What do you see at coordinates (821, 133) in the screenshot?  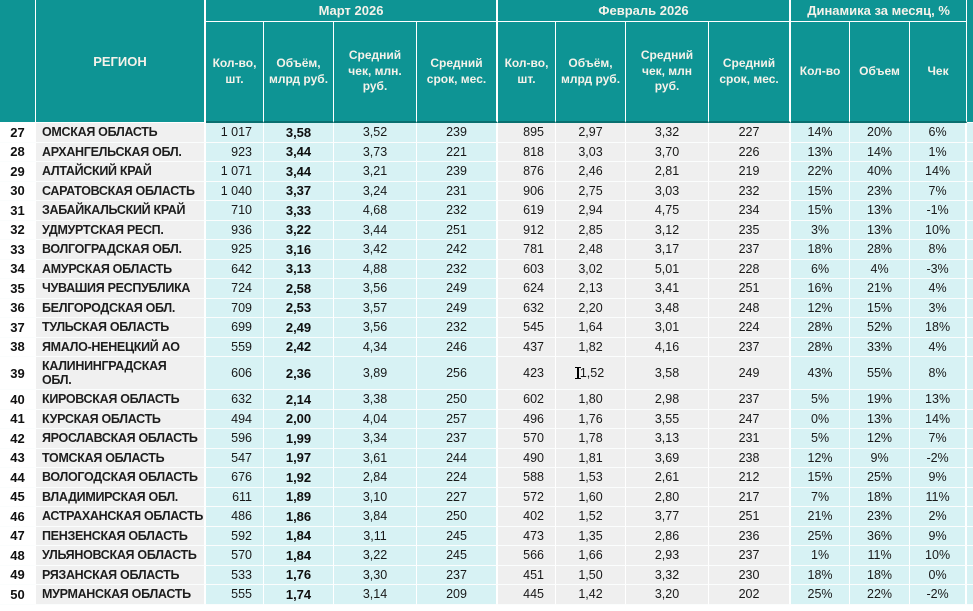 I see `dyn-count-cell: 14%` at bounding box center [821, 133].